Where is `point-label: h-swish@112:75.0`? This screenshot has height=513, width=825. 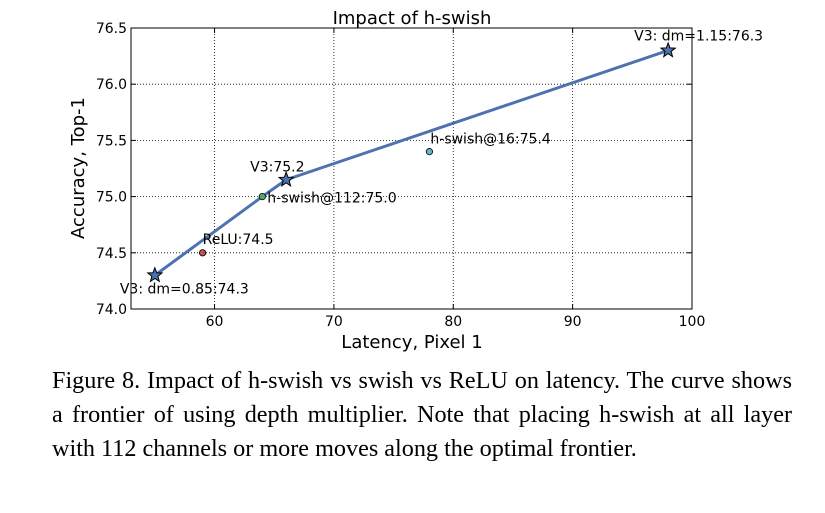 point-label: h-swish@112:75.0 is located at coordinates (331, 199).